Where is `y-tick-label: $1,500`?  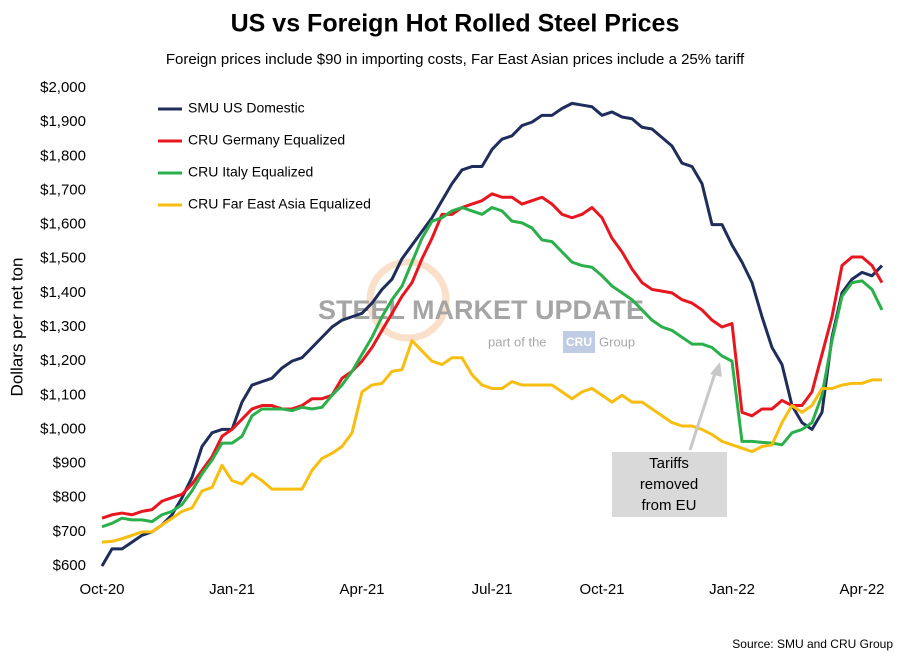
y-tick-label: $1,500 is located at coordinates (63, 258).